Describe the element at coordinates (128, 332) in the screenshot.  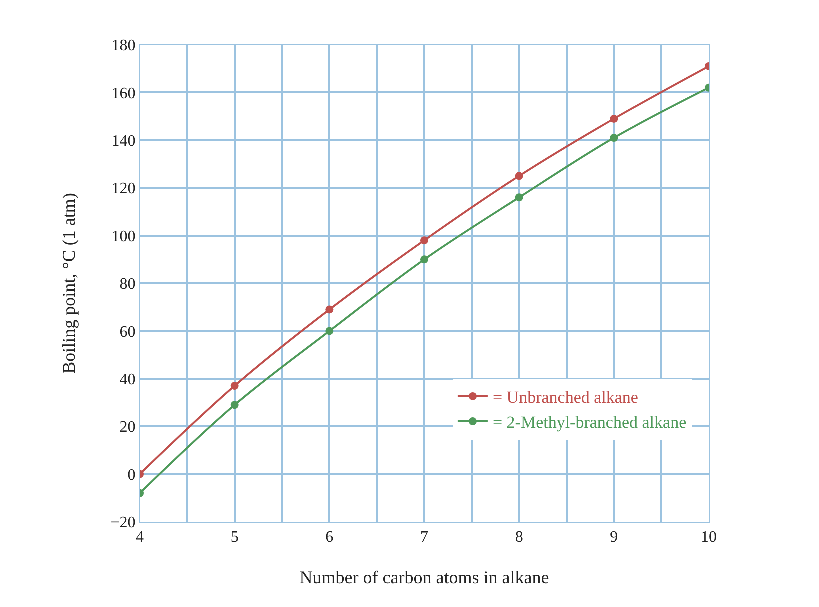
I see `y-tick-label: 60` at that location.